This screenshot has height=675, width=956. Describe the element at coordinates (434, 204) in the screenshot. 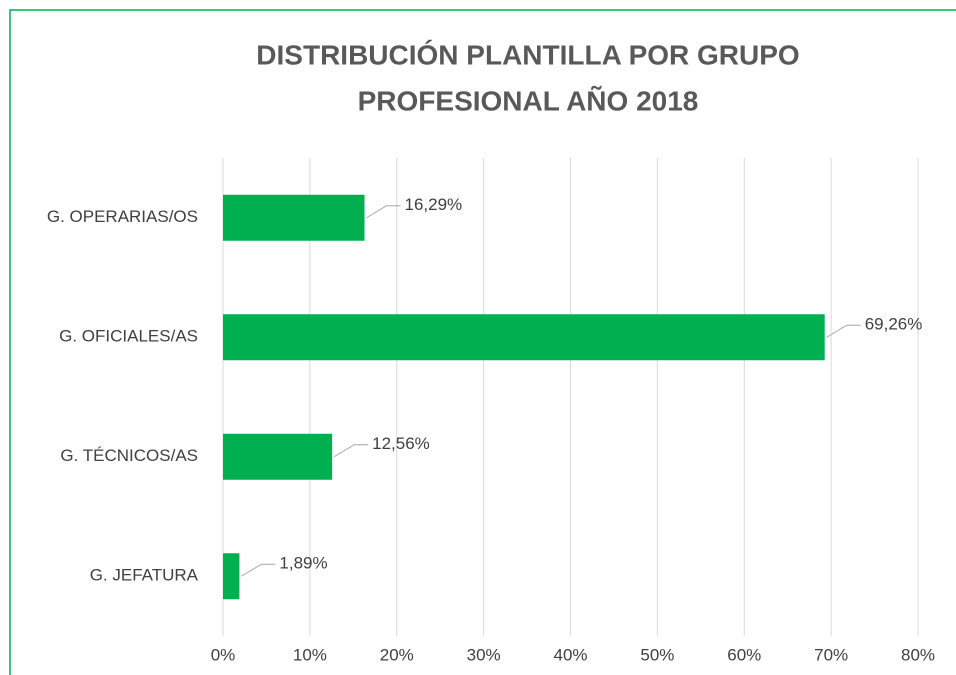

I see `data-label: 16,29%` at that location.